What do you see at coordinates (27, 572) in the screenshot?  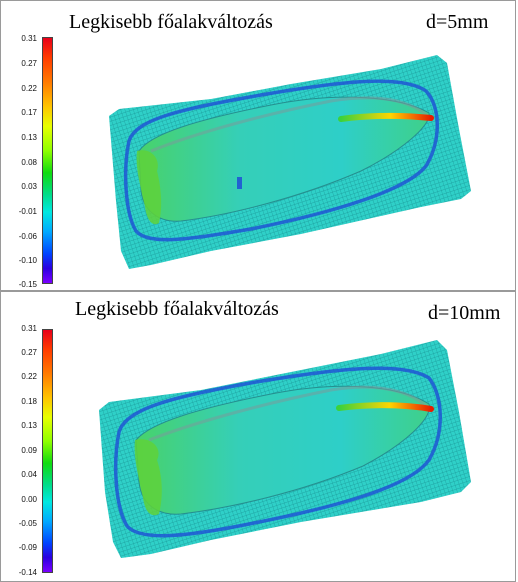 I see `scale-tick: -0.14` at bounding box center [27, 572].